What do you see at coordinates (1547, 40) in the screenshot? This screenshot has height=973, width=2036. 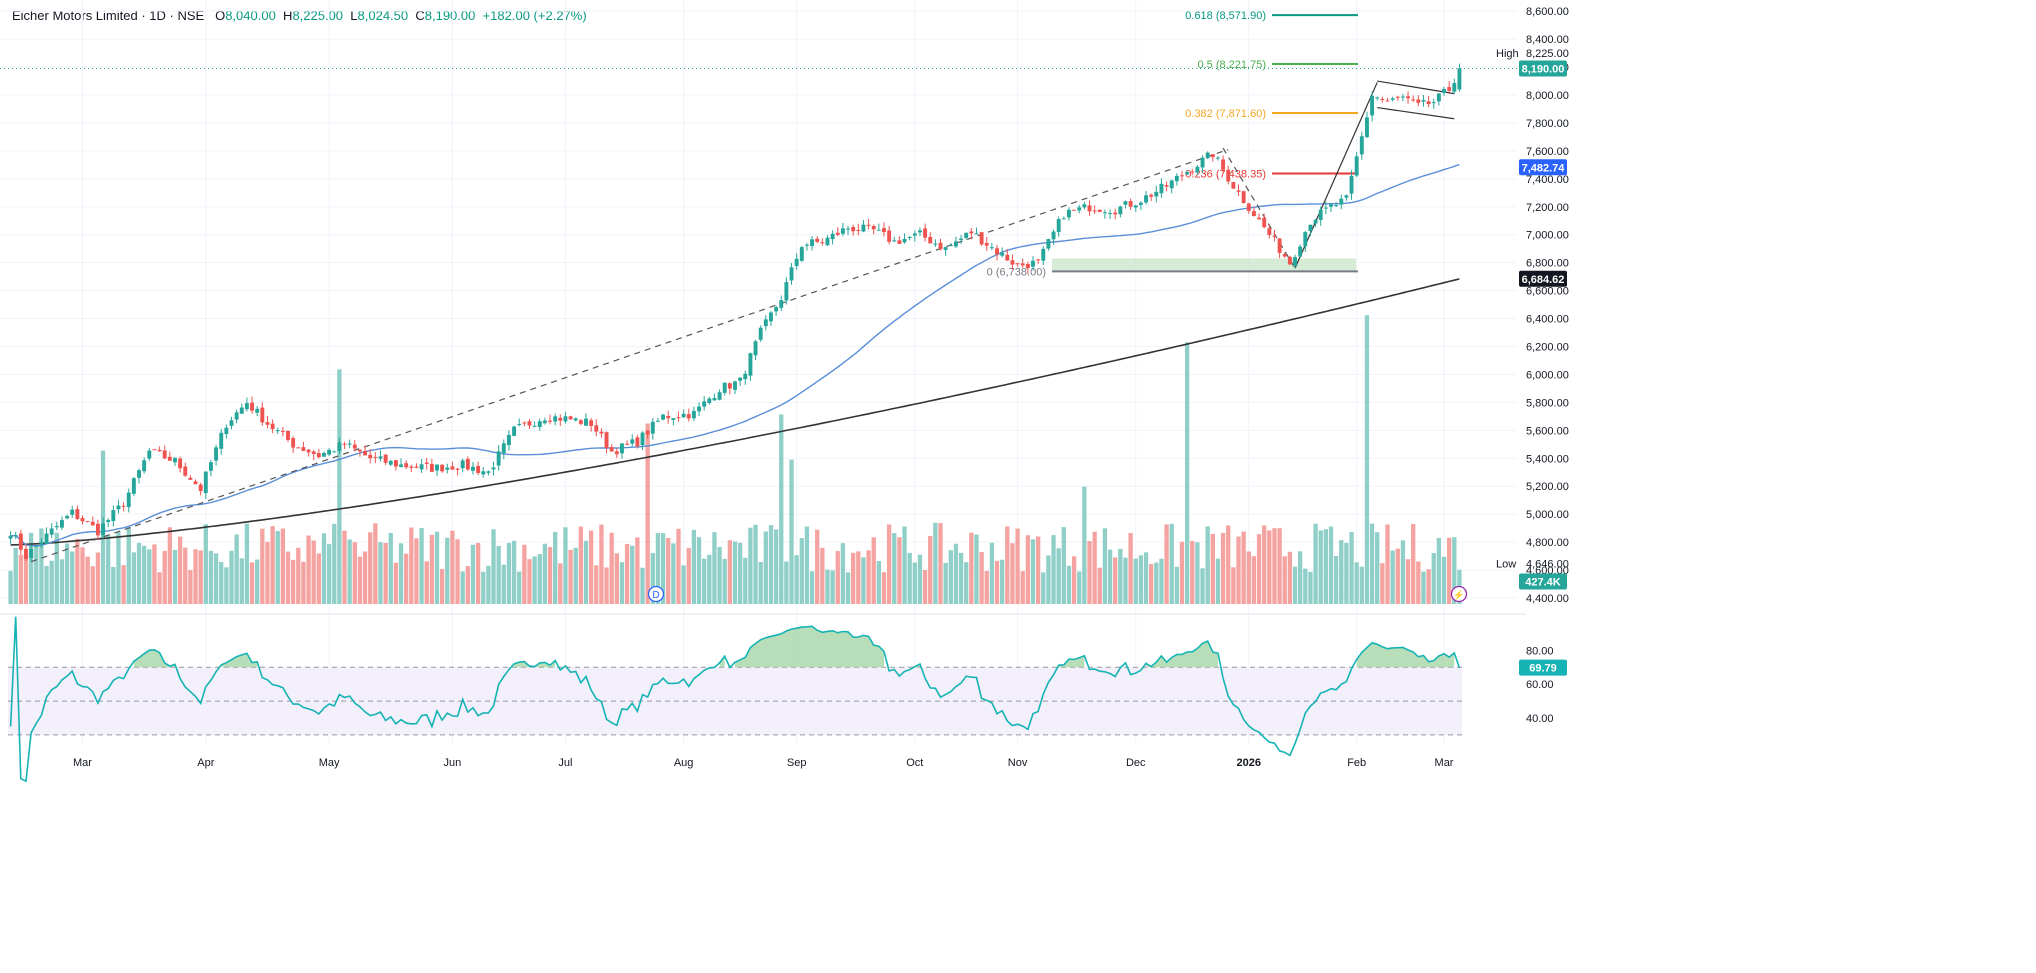 I see `price-axis-tick: 8,400.00` at bounding box center [1547, 40].